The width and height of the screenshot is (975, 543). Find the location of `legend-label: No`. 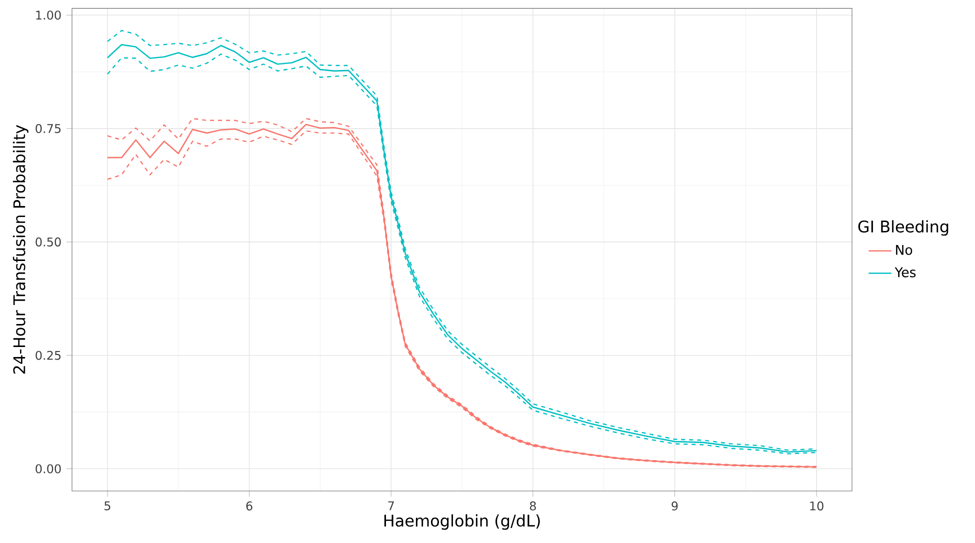

legend-label: No is located at coordinates (904, 250).